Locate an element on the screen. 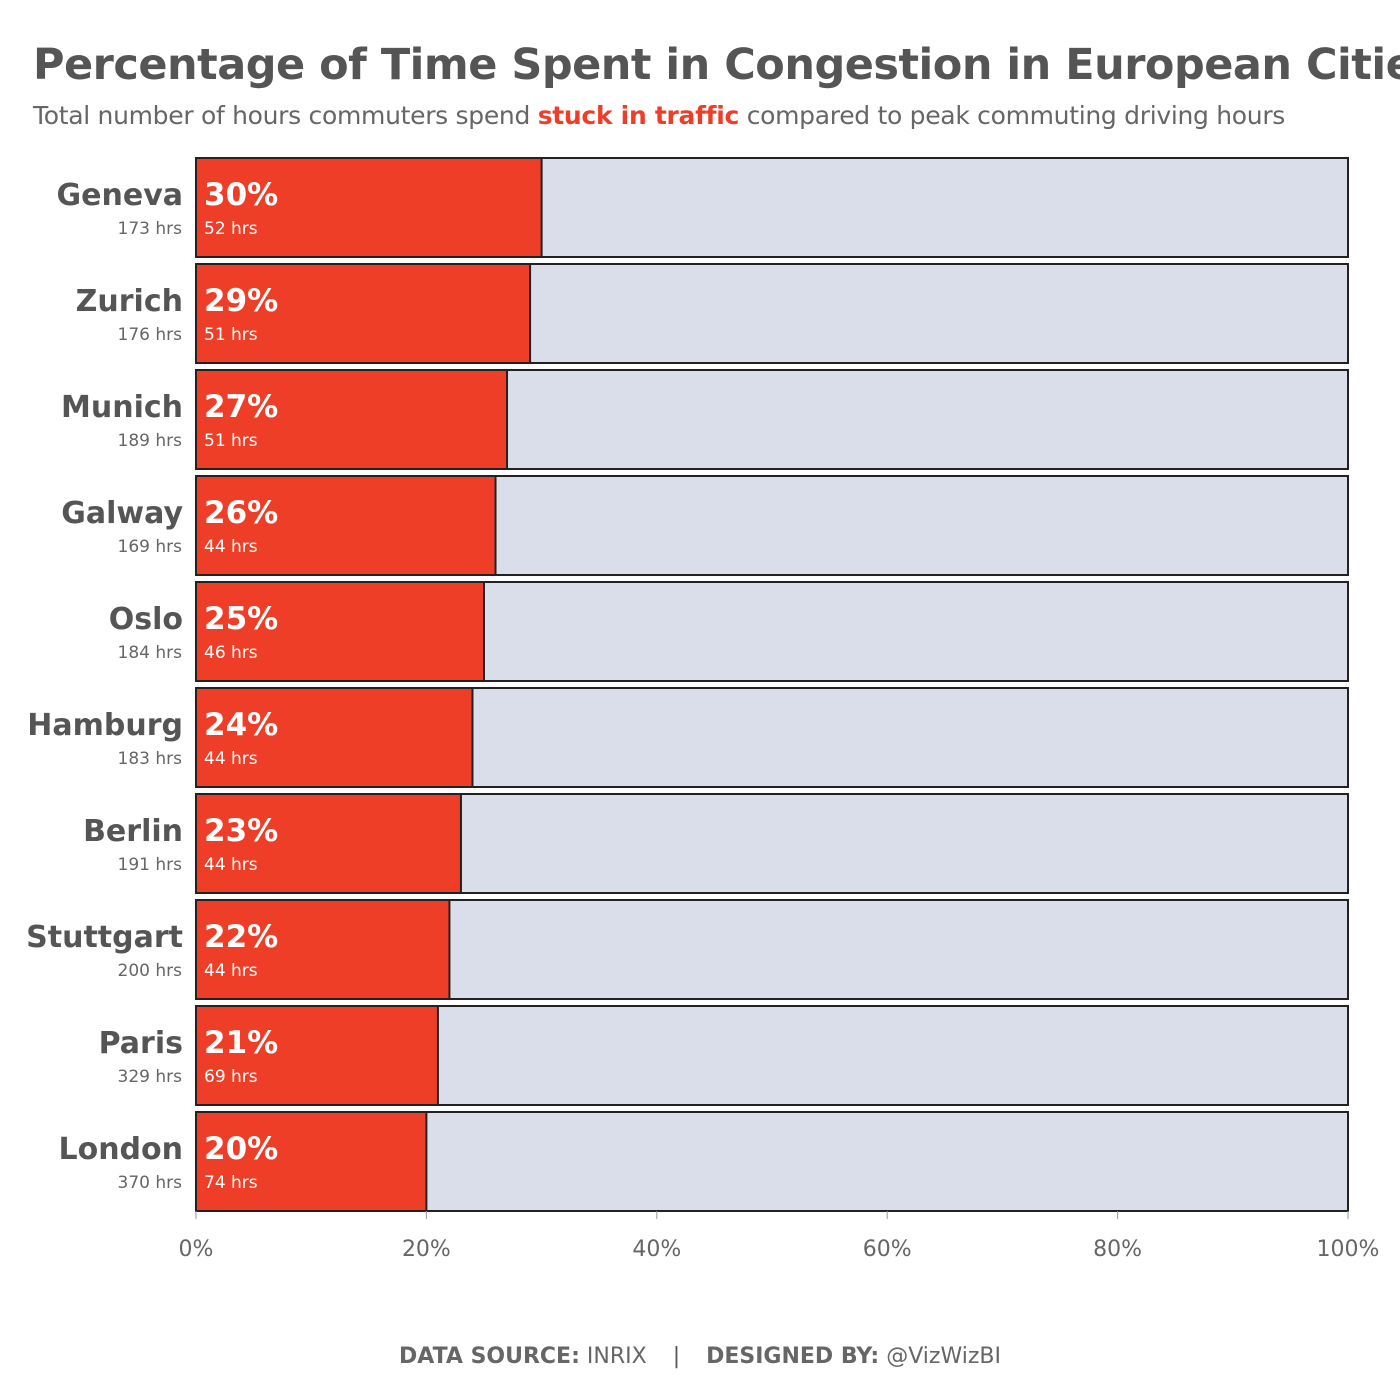 The width and height of the screenshot is (1400, 1400). value-label: 29% is located at coordinates (241, 301).